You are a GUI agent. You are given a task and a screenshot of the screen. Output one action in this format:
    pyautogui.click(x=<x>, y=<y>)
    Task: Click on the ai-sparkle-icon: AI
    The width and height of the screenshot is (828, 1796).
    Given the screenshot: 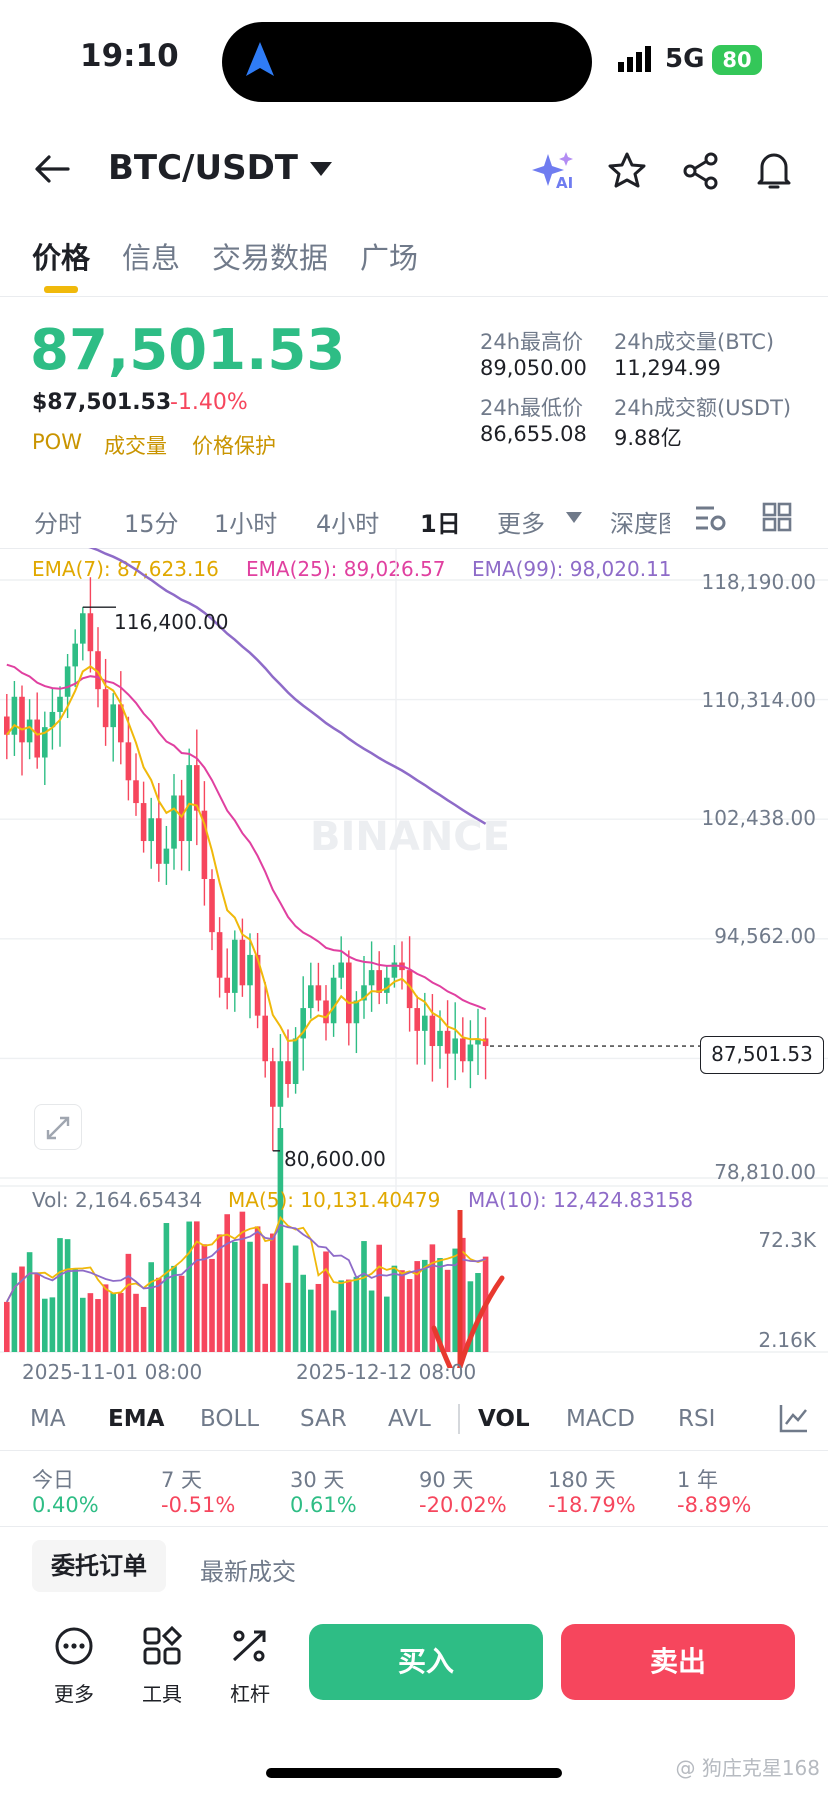 What is the action you would take?
    pyautogui.click(x=554, y=171)
    